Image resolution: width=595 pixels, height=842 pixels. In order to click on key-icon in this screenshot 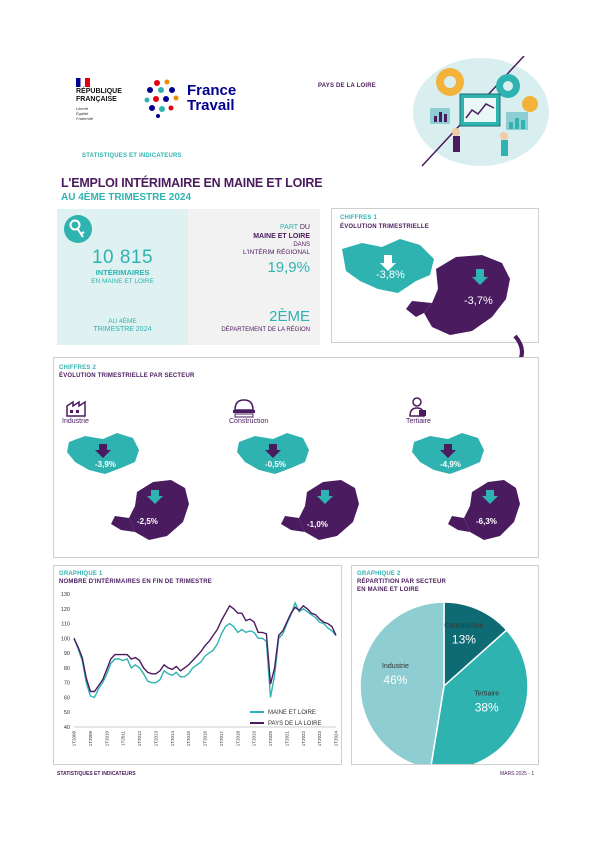, I will do `click(78, 229)`.